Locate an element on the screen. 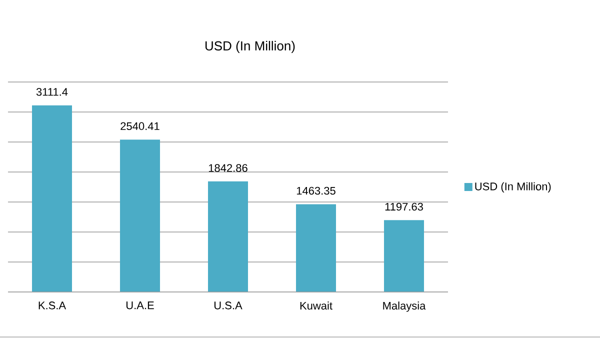 Image resolution: width=600 pixels, height=338 pixels. chart-title: USD (In Million) is located at coordinates (250, 47).